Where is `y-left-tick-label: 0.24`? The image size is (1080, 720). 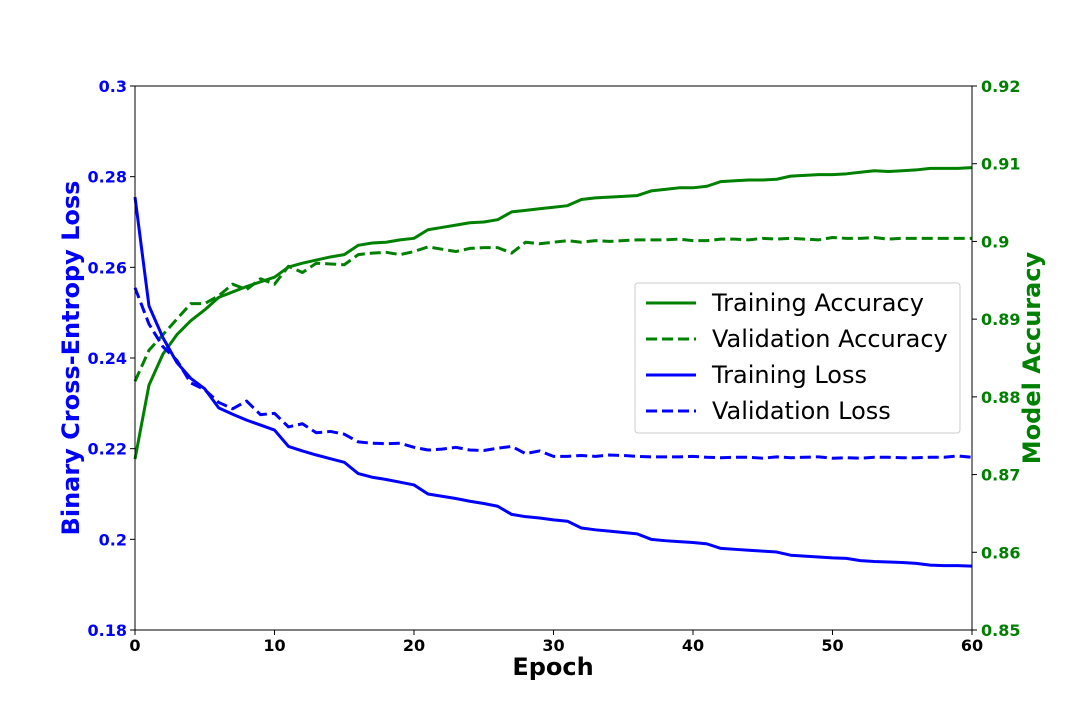
y-left-tick-label: 0.24 is located at coordinates (107, 358).